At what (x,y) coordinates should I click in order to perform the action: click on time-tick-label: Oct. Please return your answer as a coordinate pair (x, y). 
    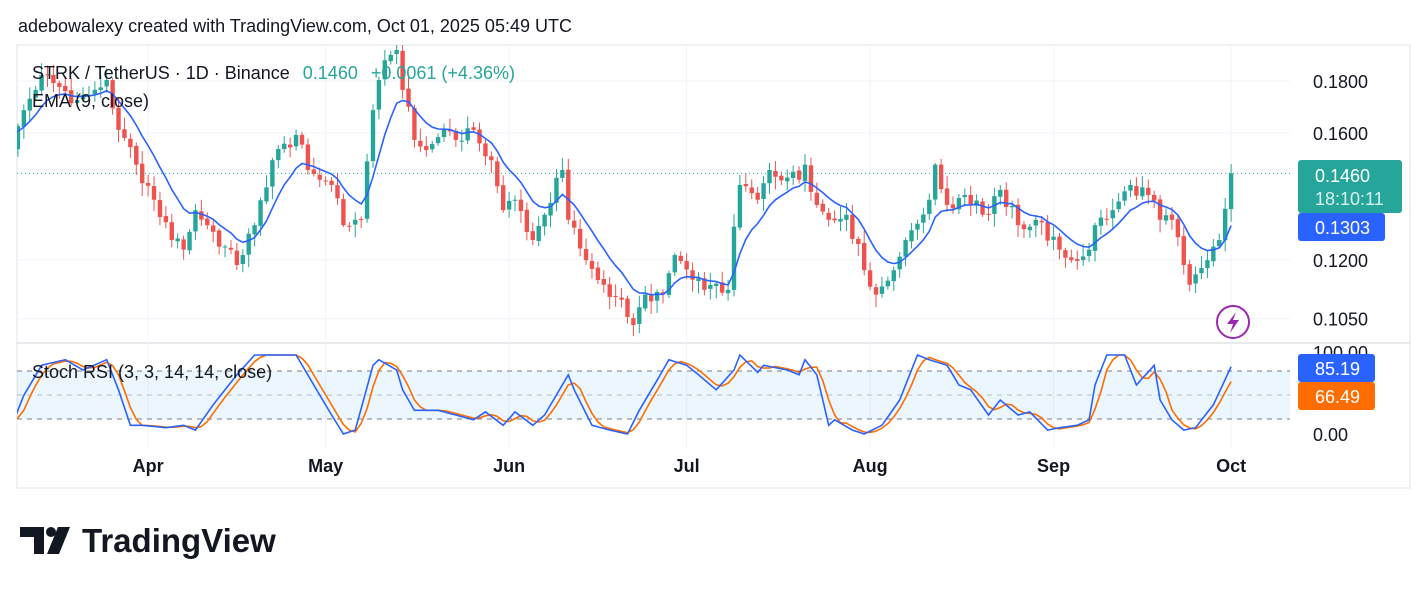
    Looking at the image, I should click on (1231, 466).